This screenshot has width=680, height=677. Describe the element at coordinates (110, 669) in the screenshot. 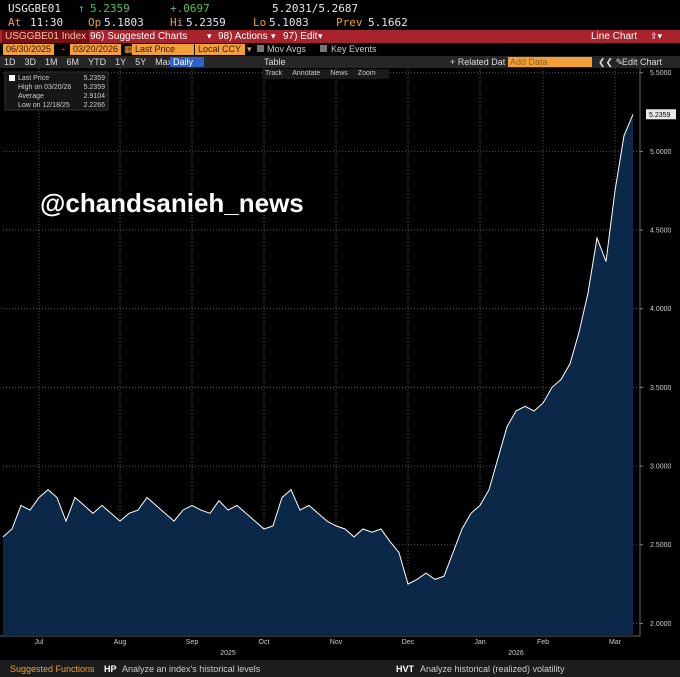

I see `function-code: HP` at that location.